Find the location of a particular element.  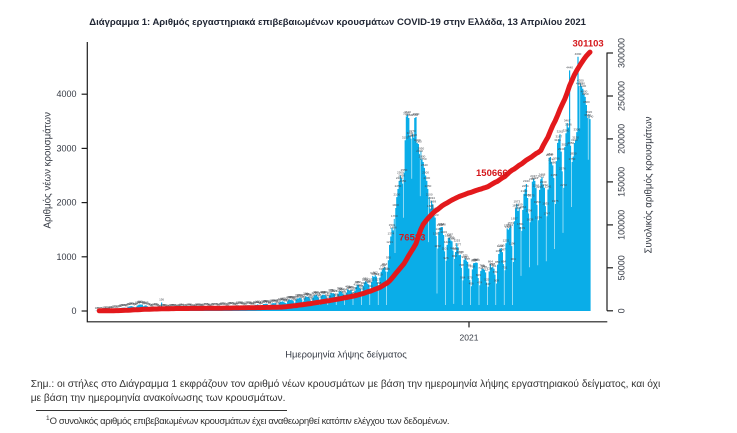

svg-text: 4000 is located at coordinates (66, 94).